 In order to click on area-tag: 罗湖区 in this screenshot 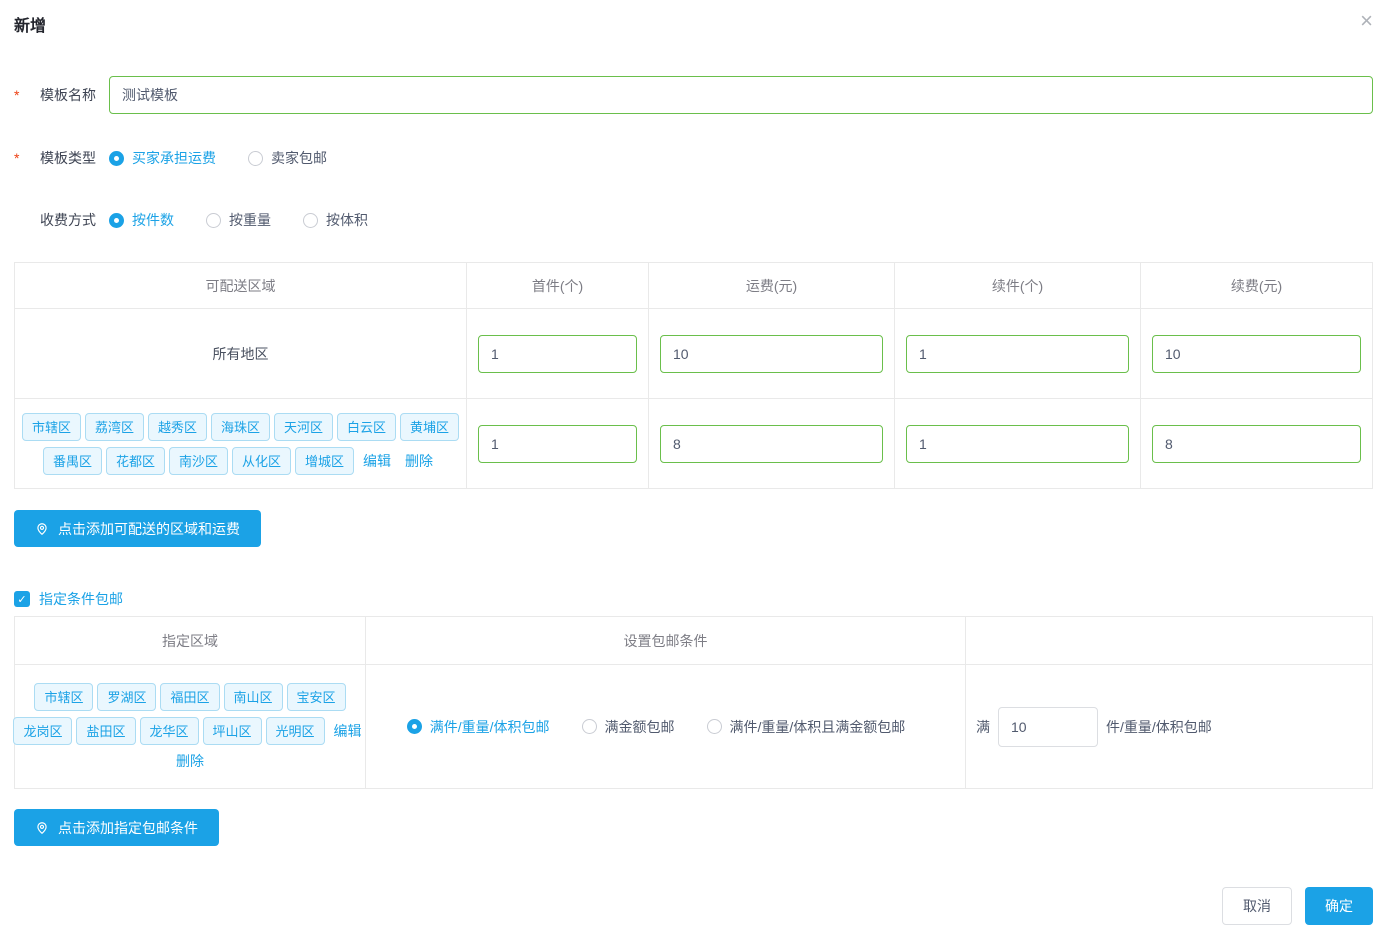, I will do `click(127, 696)`.